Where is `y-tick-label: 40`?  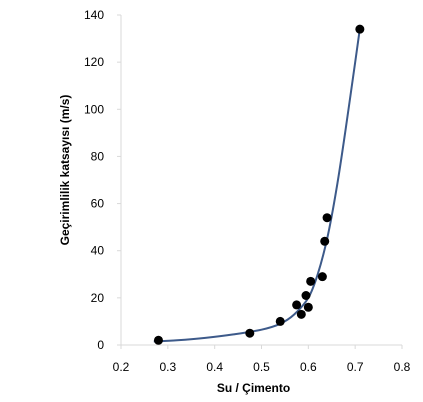 y-tick-label: 40 is located at coordinates (98, 251).